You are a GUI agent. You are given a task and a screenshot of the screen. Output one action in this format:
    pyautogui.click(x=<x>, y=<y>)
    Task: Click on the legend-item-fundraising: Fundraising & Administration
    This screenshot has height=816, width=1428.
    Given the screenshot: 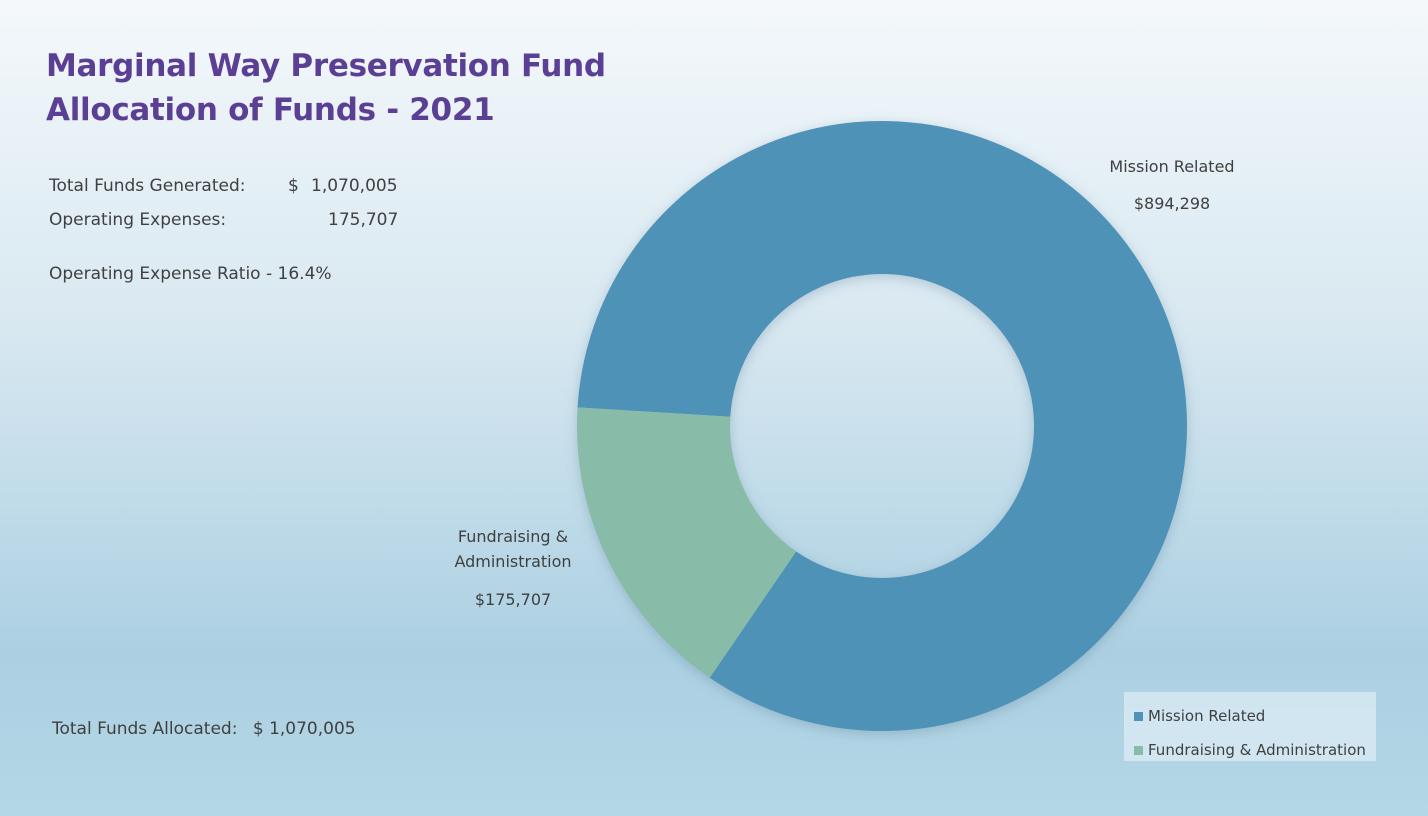 What is the action you would take?
    pyautogui.click(x=1250, y=750)
    